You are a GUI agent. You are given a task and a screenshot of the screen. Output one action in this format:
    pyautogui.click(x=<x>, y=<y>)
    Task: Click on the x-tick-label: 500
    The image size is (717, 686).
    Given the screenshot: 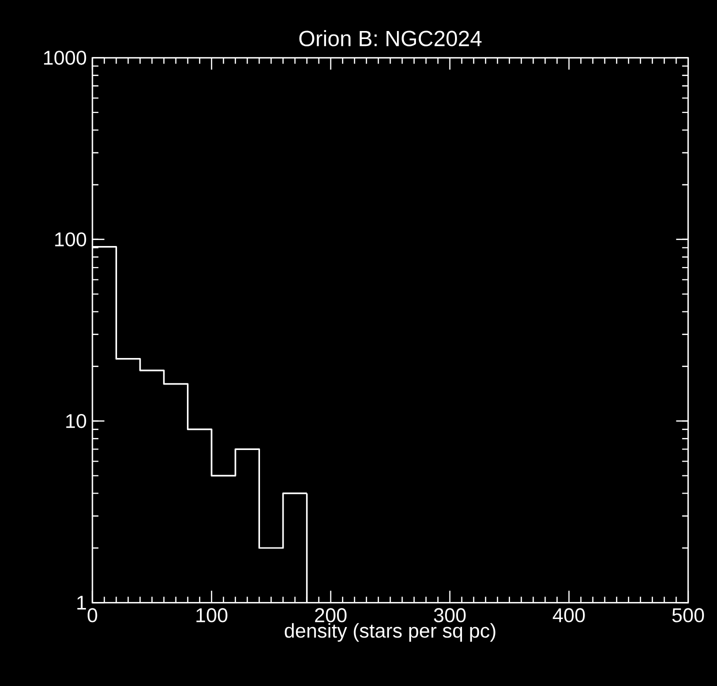 What is the action you would take?
    pyautogui.click(x=688, y=615)
    